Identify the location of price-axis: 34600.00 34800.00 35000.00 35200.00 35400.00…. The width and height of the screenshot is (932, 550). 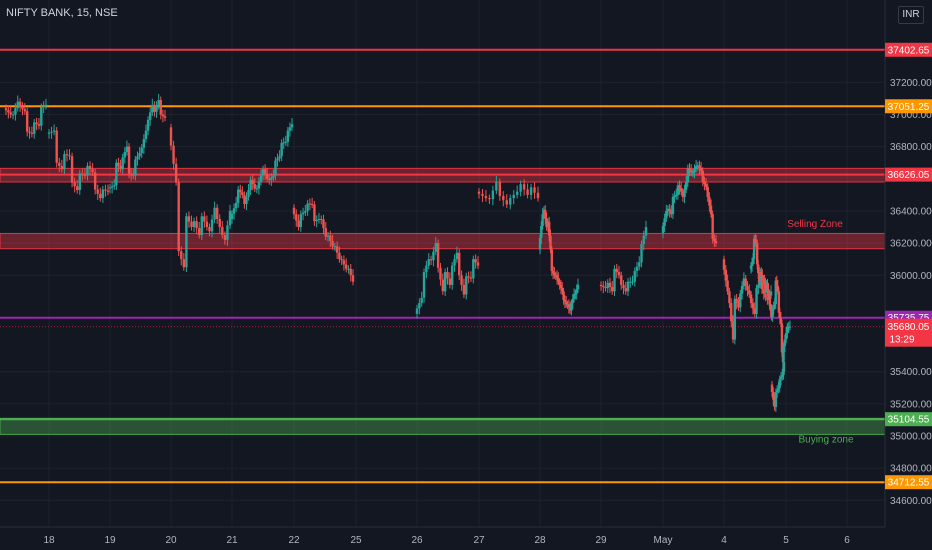
(908, 275).